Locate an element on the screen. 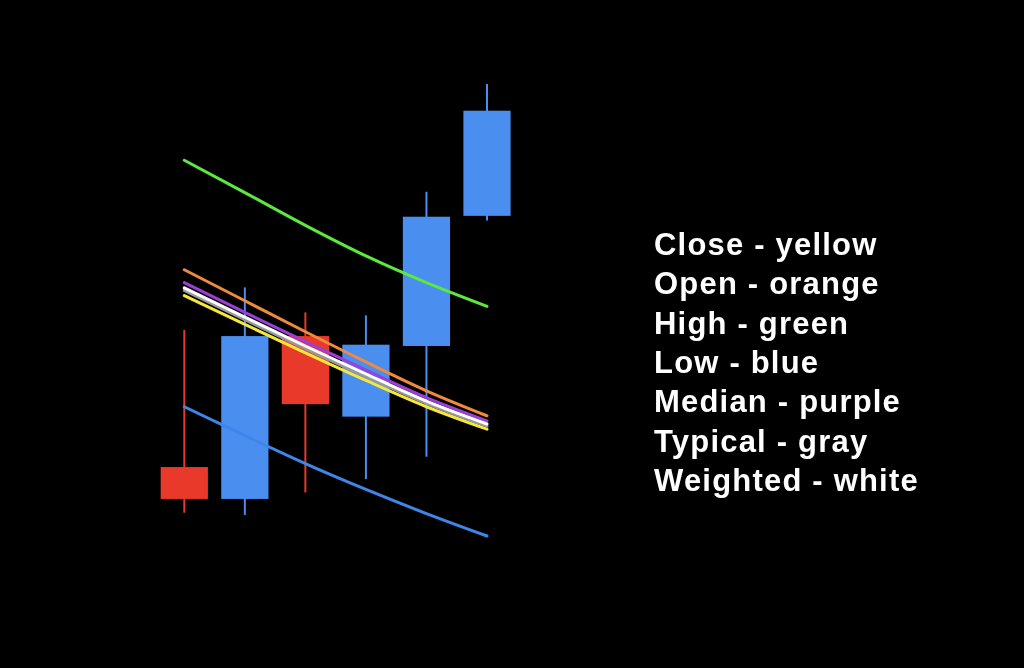 The height and width of the screenshot is (668, 1024). text: High - green is located at coordinates (752, 323).